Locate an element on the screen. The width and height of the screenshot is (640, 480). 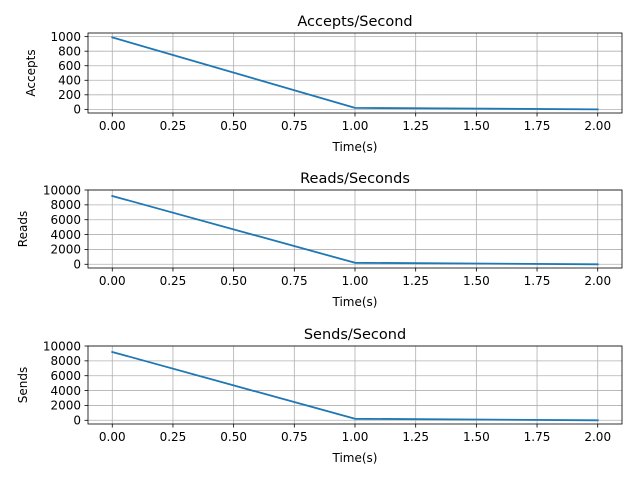
chart-title: Sends/Second is located at coordinates (355, 335).